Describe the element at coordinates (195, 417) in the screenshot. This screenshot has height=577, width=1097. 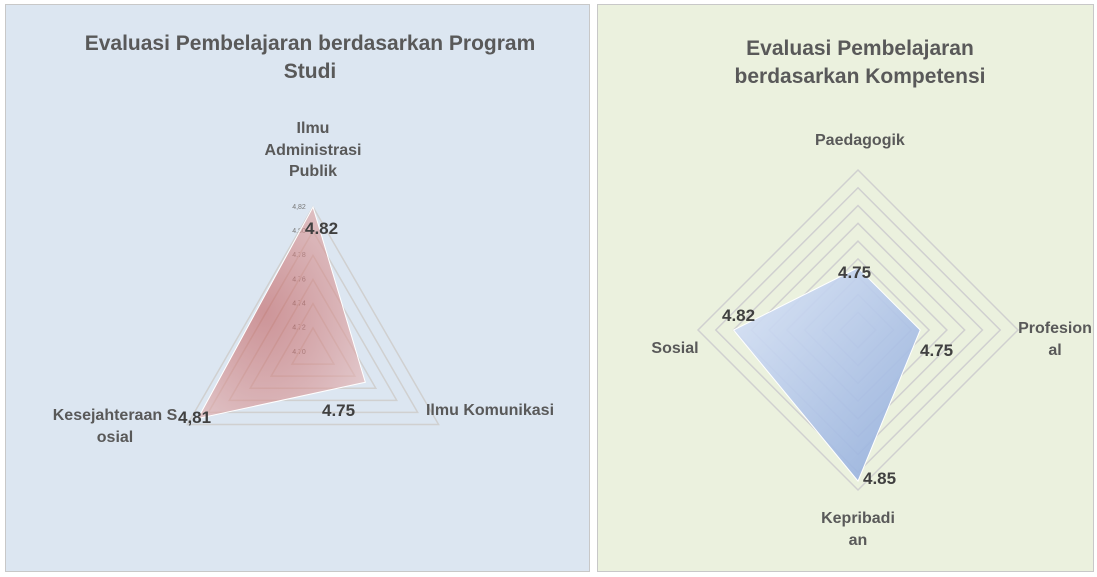
I see `value-label: 4,81` at that location.